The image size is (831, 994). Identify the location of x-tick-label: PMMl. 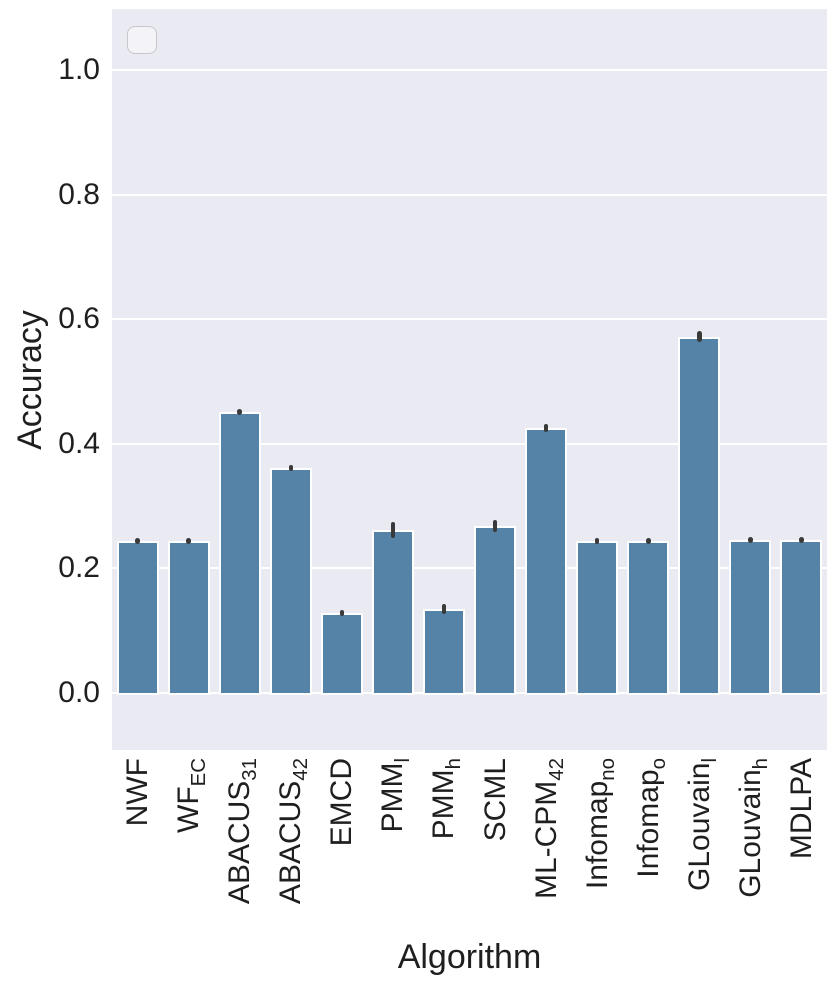
(395, 795).